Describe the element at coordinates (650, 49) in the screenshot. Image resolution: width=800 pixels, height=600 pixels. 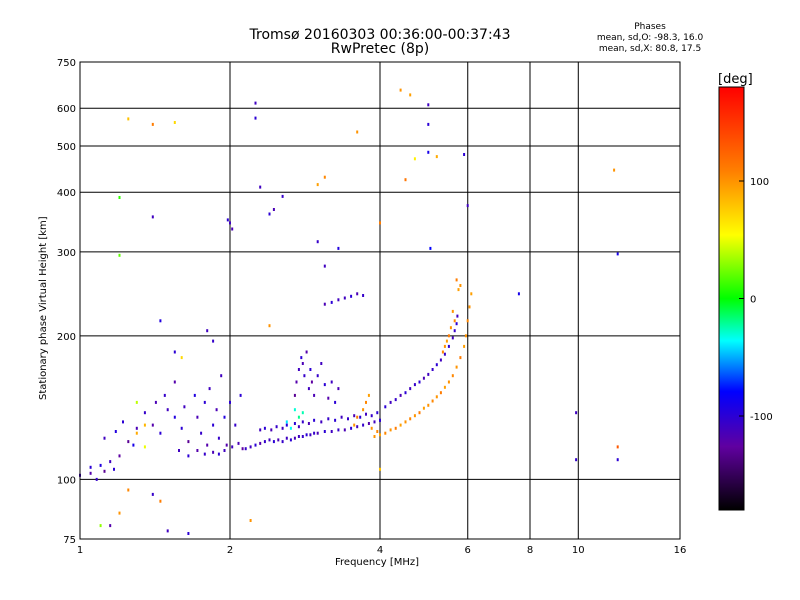
I see `phase-info-x-stats: mean, sd,X: 80.8, 17.5` at that location.